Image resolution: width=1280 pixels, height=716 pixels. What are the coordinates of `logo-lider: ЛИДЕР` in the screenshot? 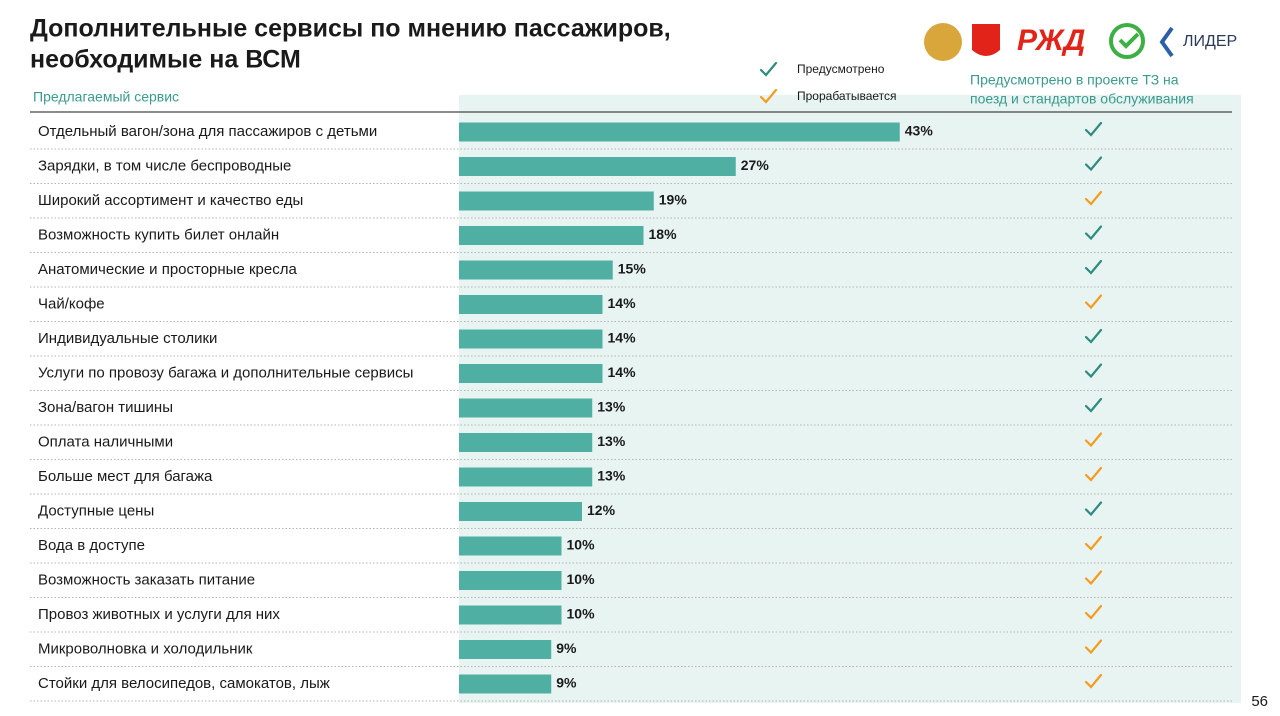 It's located at (1210, 41).